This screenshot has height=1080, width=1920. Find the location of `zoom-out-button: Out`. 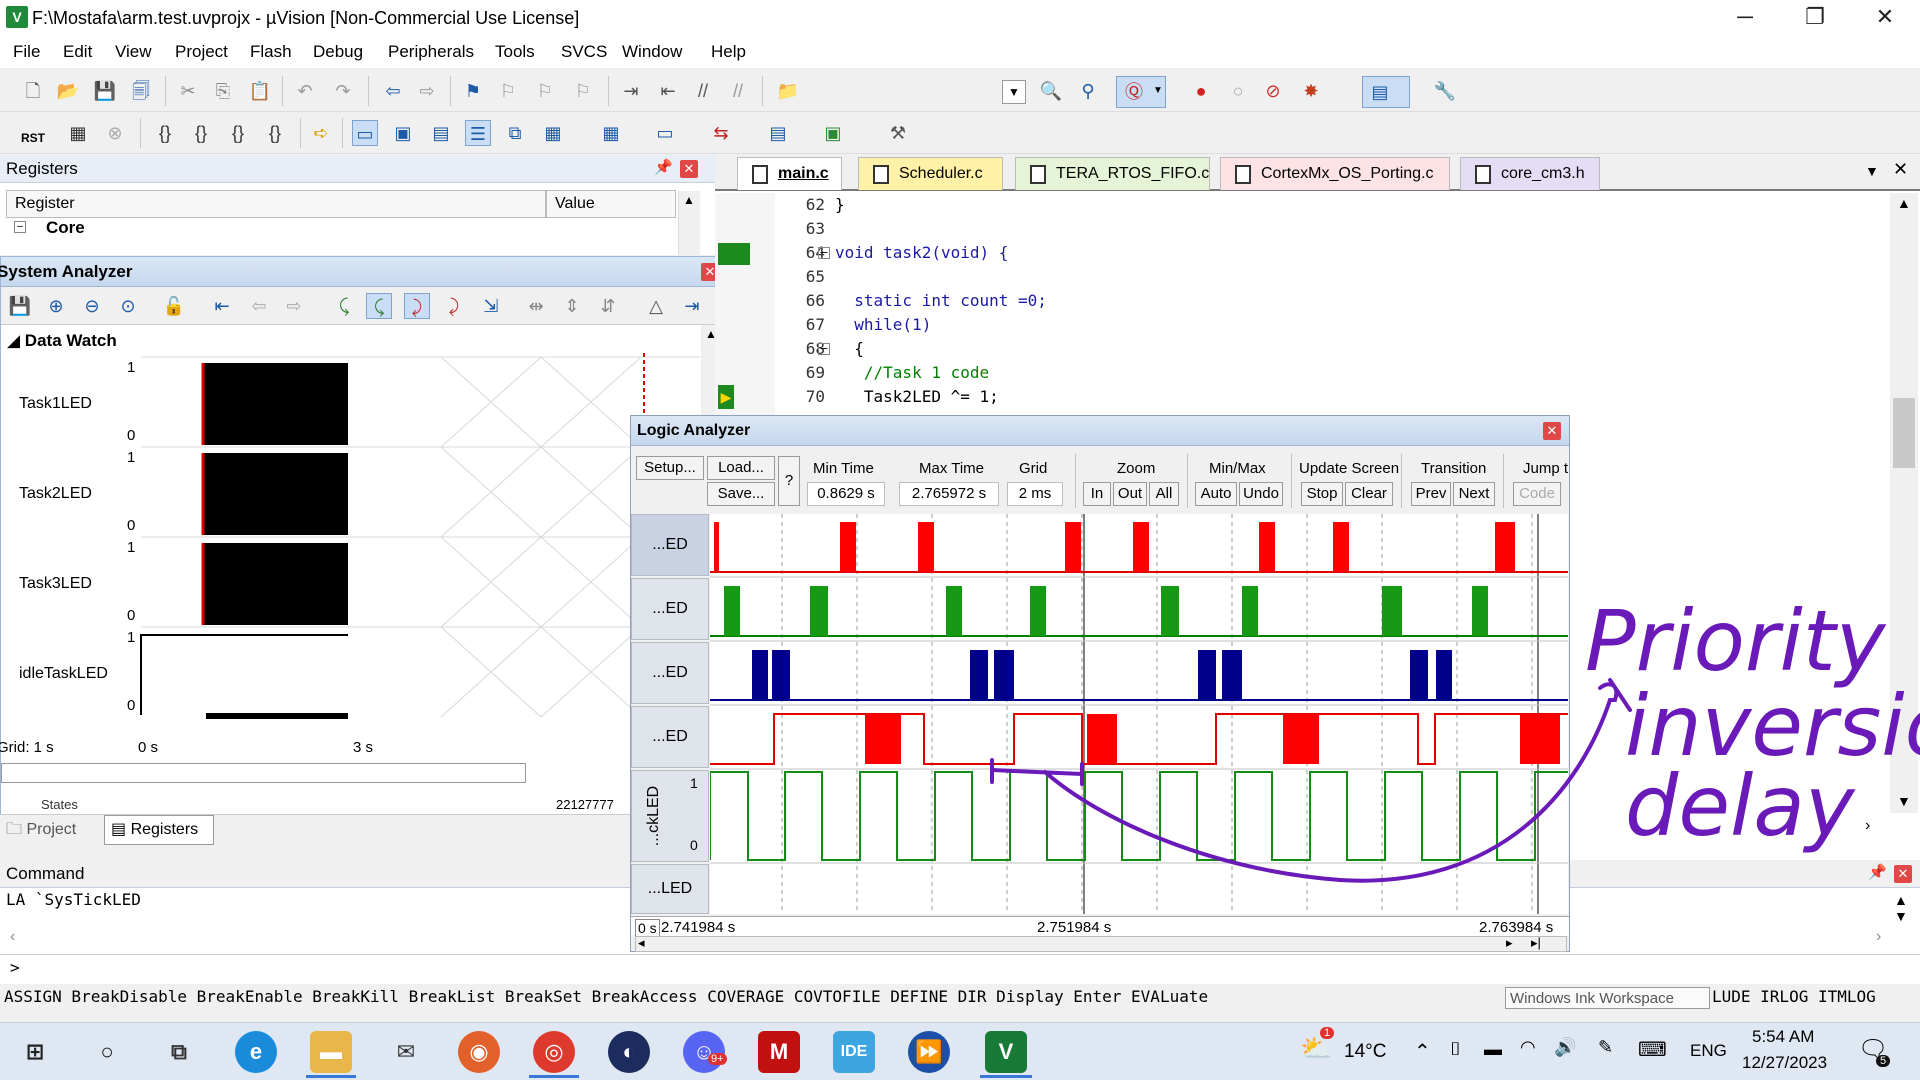

zoom-out-button: Out is located at coordinates (1130, 494).